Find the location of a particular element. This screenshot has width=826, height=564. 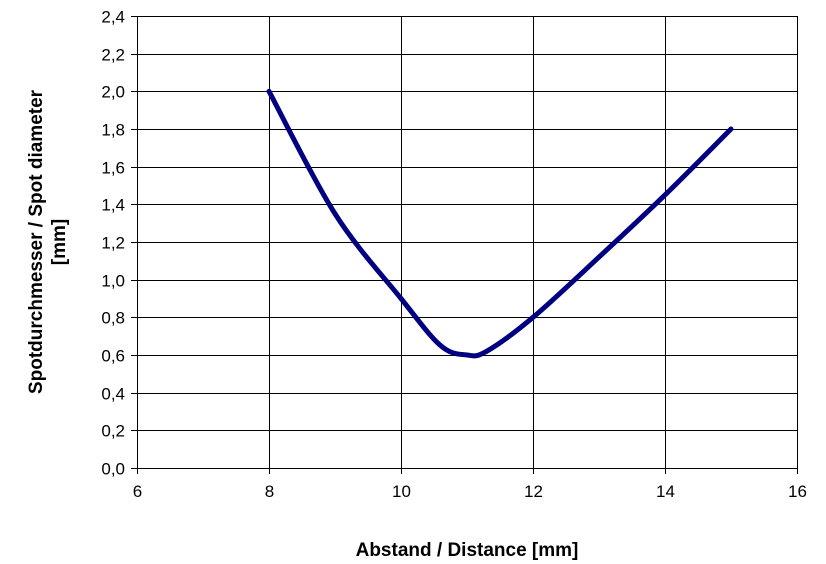

y-tick-label: 0,4 is located at coordinates (113, 394).